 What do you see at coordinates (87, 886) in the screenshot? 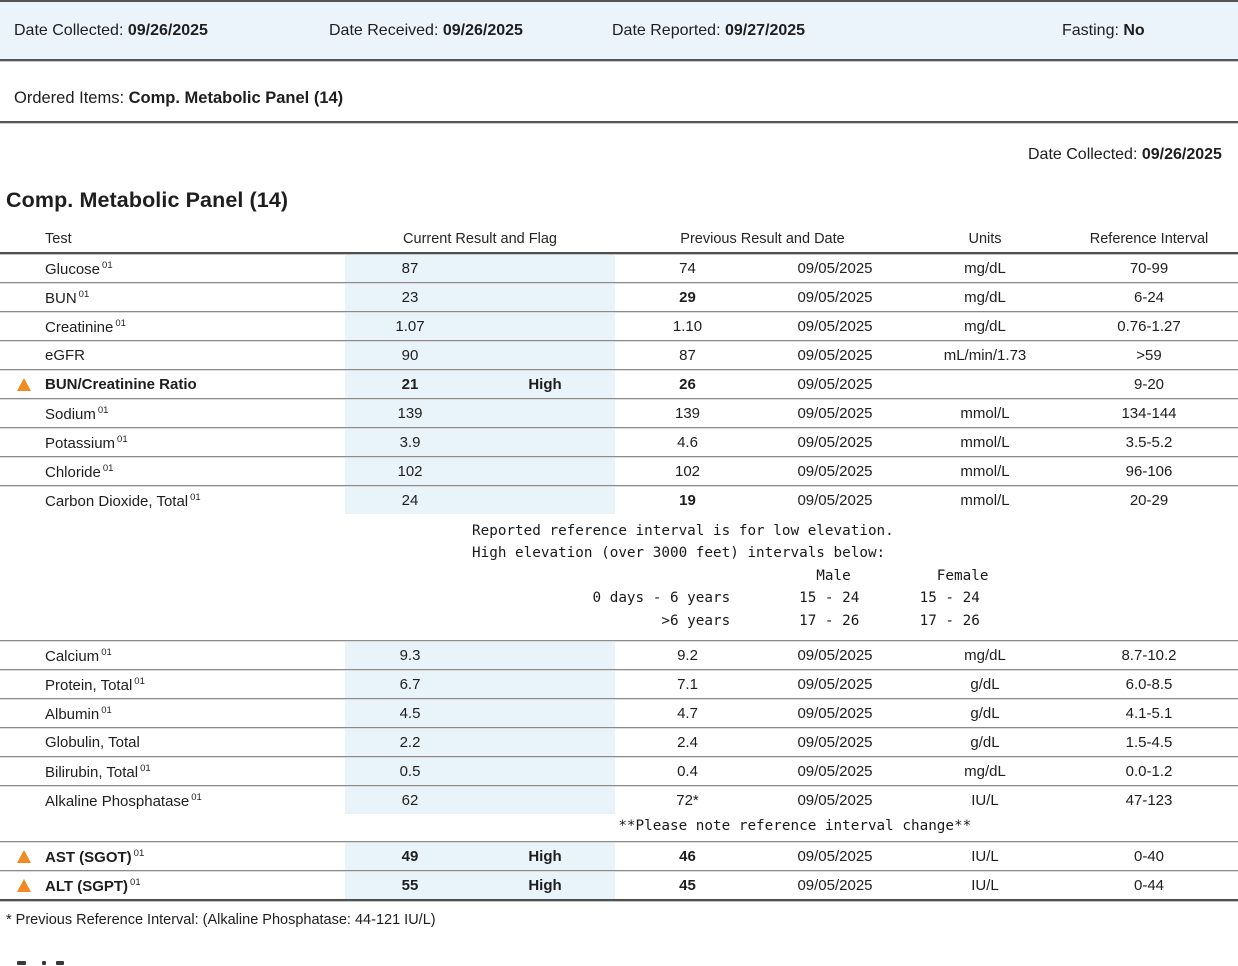
I see `test-name: ALT (SGPT)` at bounding box center [87, 886].